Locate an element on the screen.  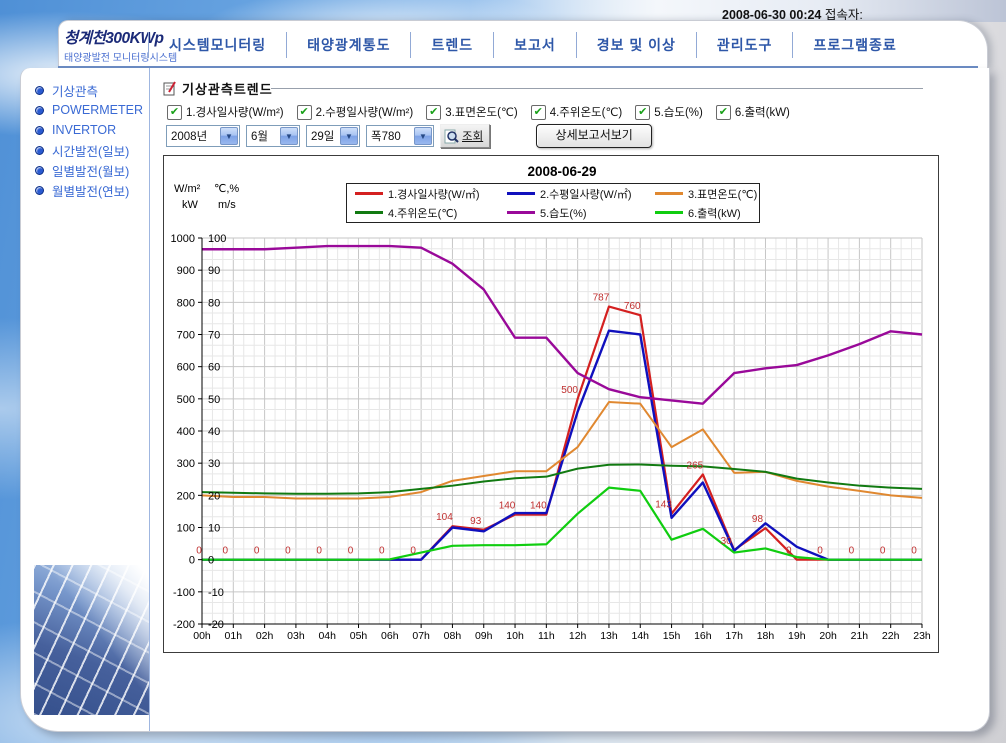
legend-item-3: 4.주위온도(℃) is located at coordinates (431, 213).